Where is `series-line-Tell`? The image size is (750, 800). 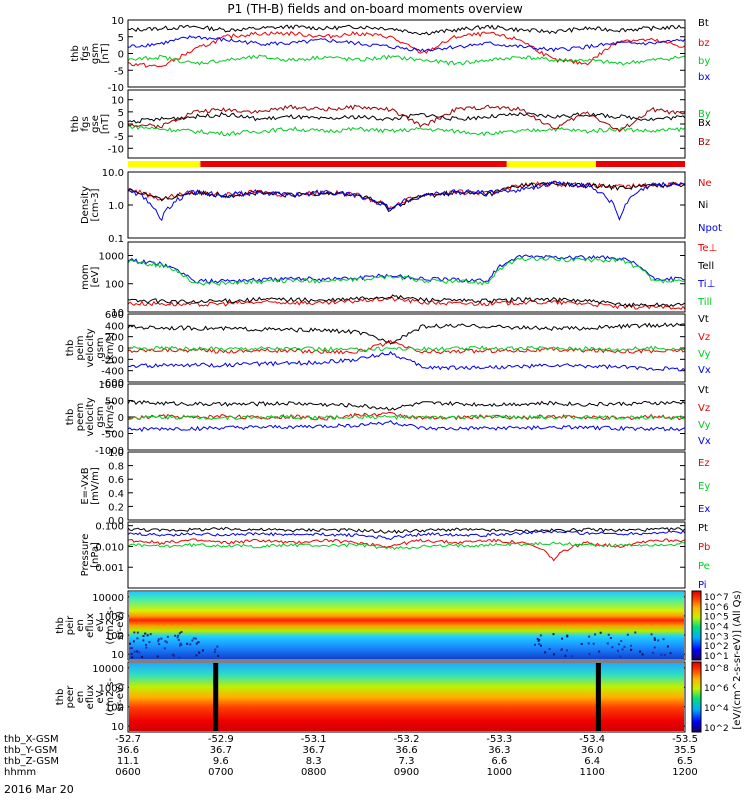
series-line-Tell is located at coordinates (406, 301).